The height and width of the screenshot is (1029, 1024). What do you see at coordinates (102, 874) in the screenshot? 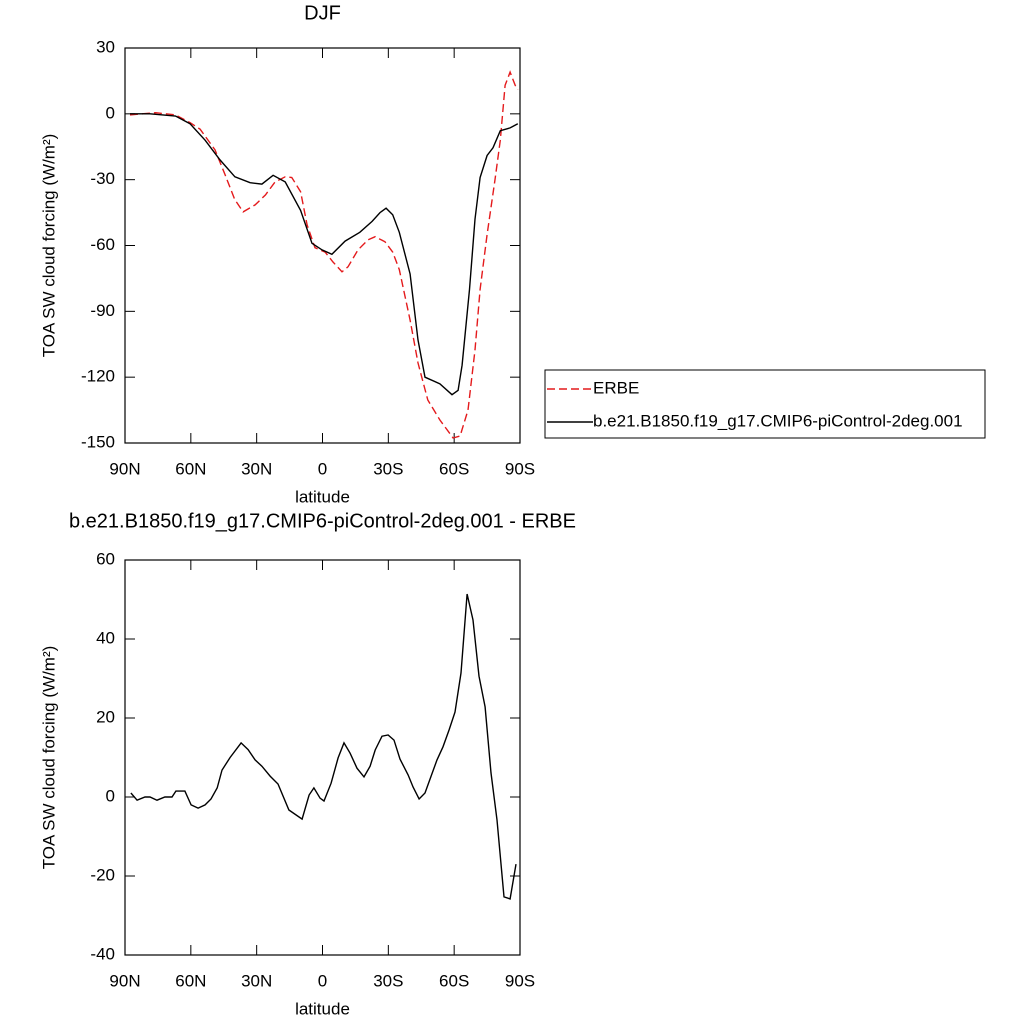
I see `y-tick-label: -20` at bounding box center [102, 874].